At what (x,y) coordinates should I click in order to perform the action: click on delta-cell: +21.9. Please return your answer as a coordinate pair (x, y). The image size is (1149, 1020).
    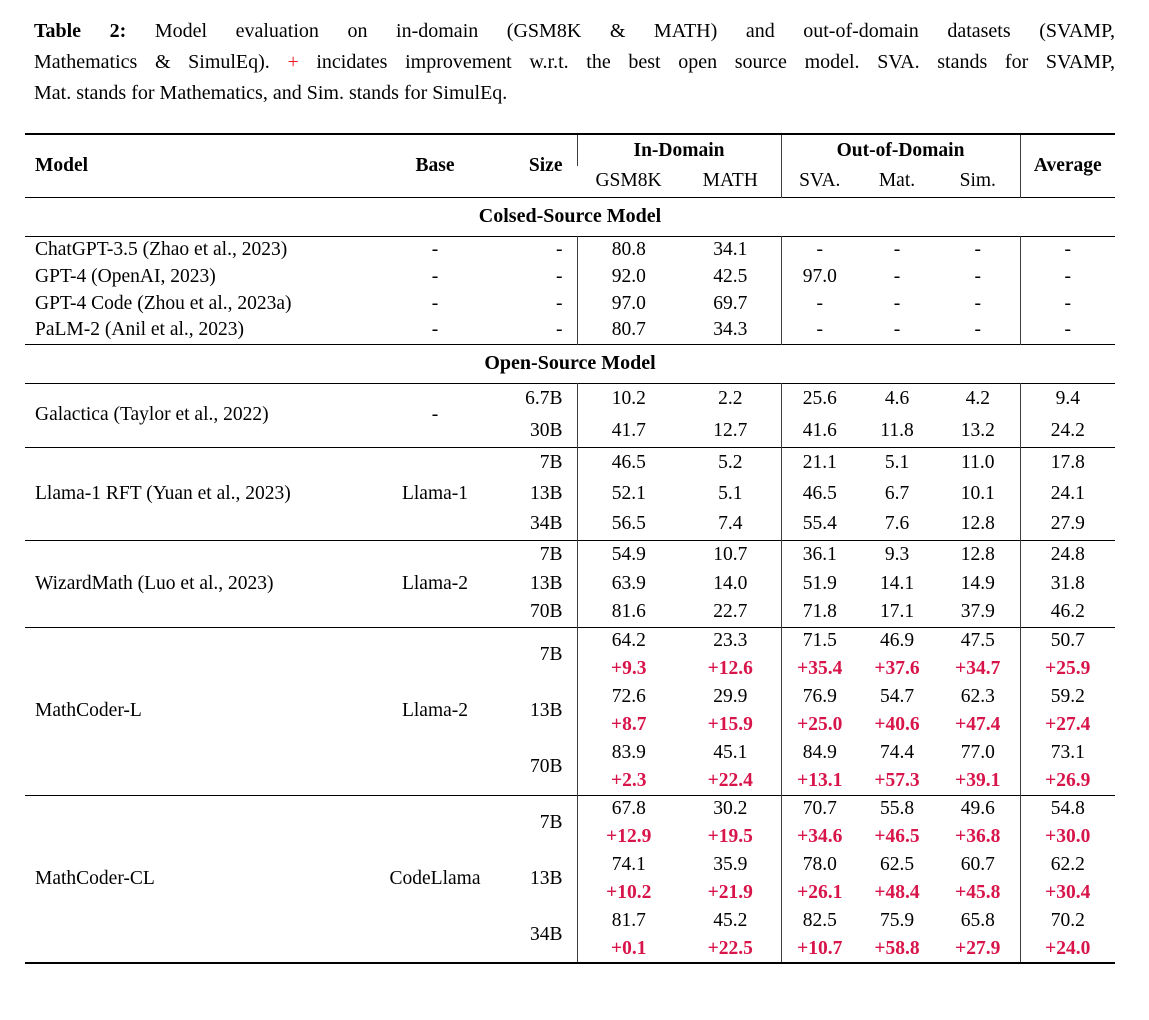
    Looking at the image, I should click on (730, 892).